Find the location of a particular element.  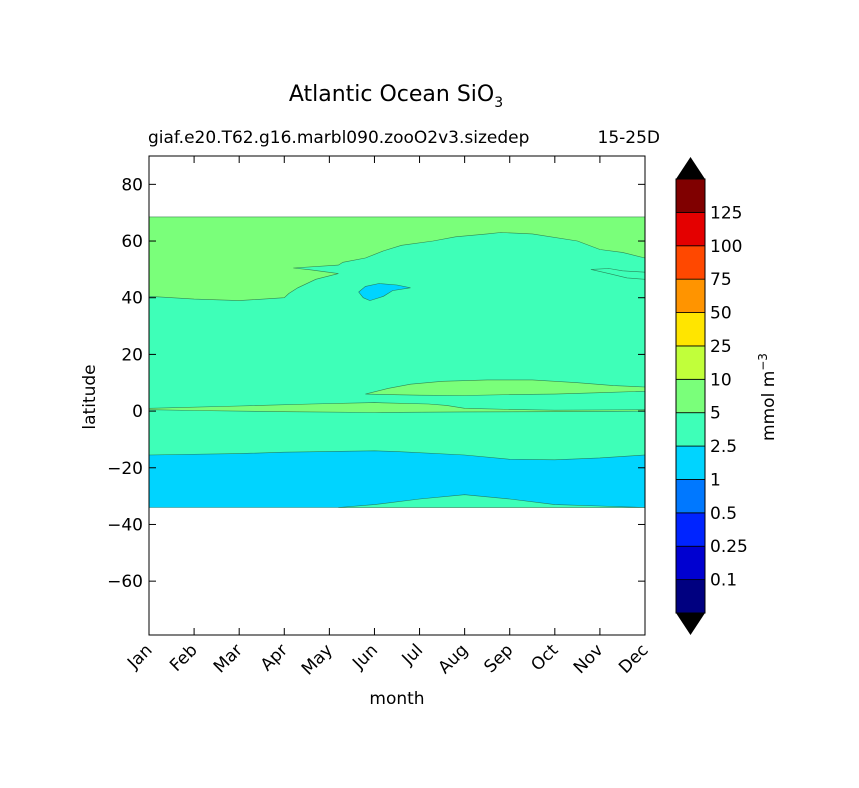

contour-region-equatorial-band is located at coordinates (397, 407).